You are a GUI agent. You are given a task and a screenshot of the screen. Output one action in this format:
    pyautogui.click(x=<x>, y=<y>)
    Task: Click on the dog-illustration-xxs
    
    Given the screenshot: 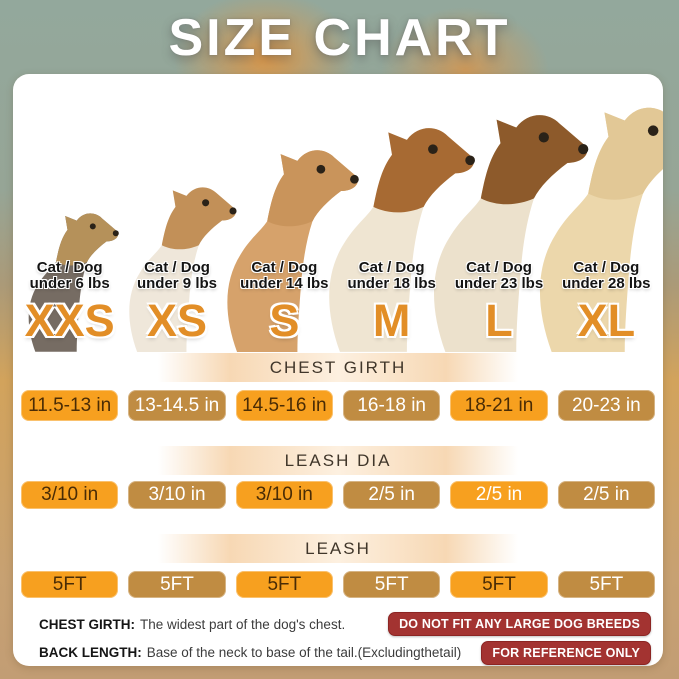 What is the action you would take?
    pyautogui.click(x=73, y=282)
    